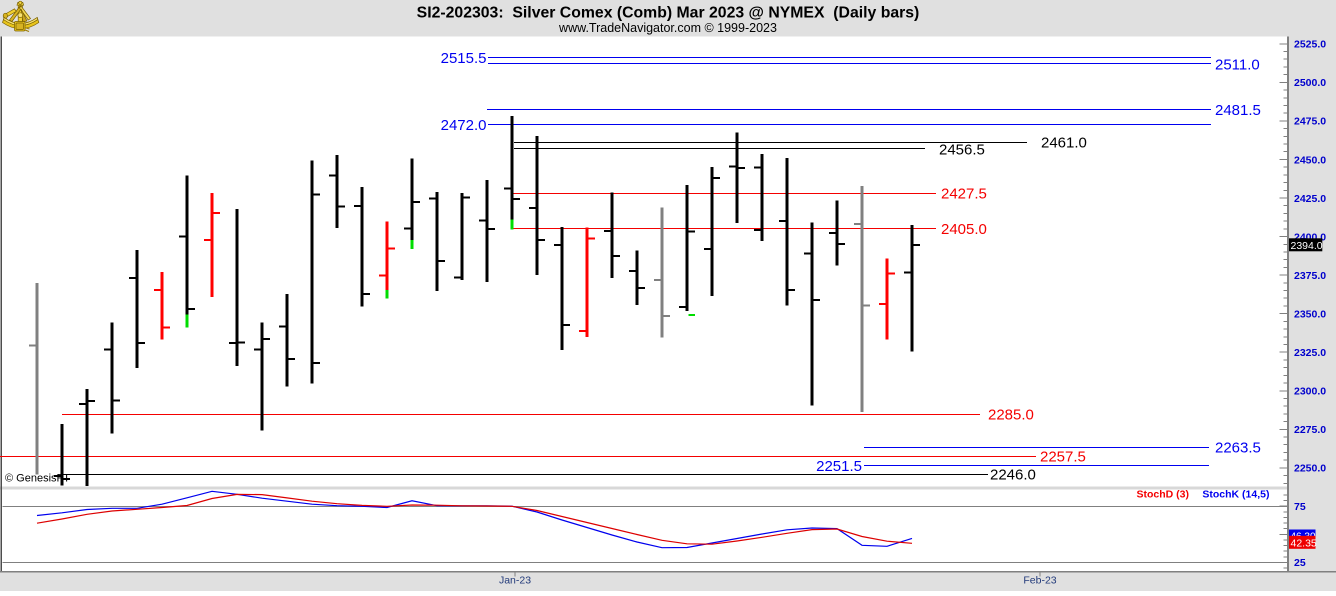  What do you see at coordinates (1304, 543) in the screenshot?
I see `svg-text: 42.35` at bounding box center [1304, 543].